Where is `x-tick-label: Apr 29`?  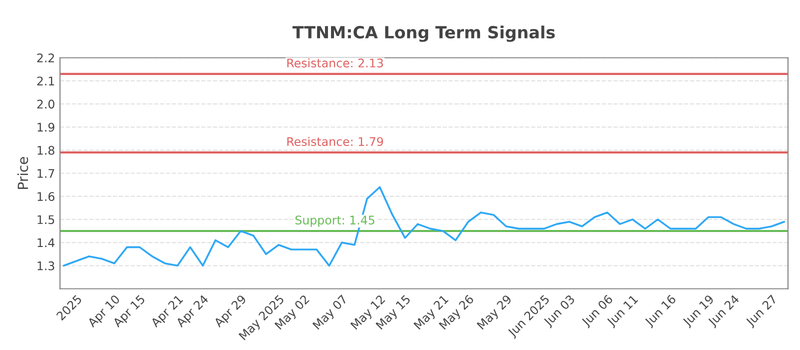 x-tick-label: Apr 29 is located at coordinates (230, 312).